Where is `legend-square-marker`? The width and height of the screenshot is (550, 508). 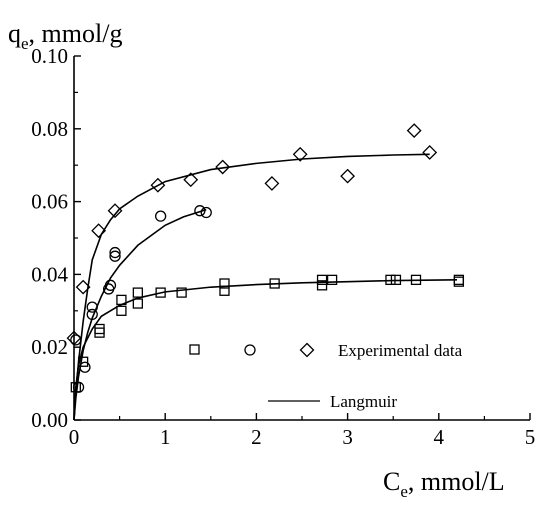 legend-square-marker is located at coordinates (194, 349).